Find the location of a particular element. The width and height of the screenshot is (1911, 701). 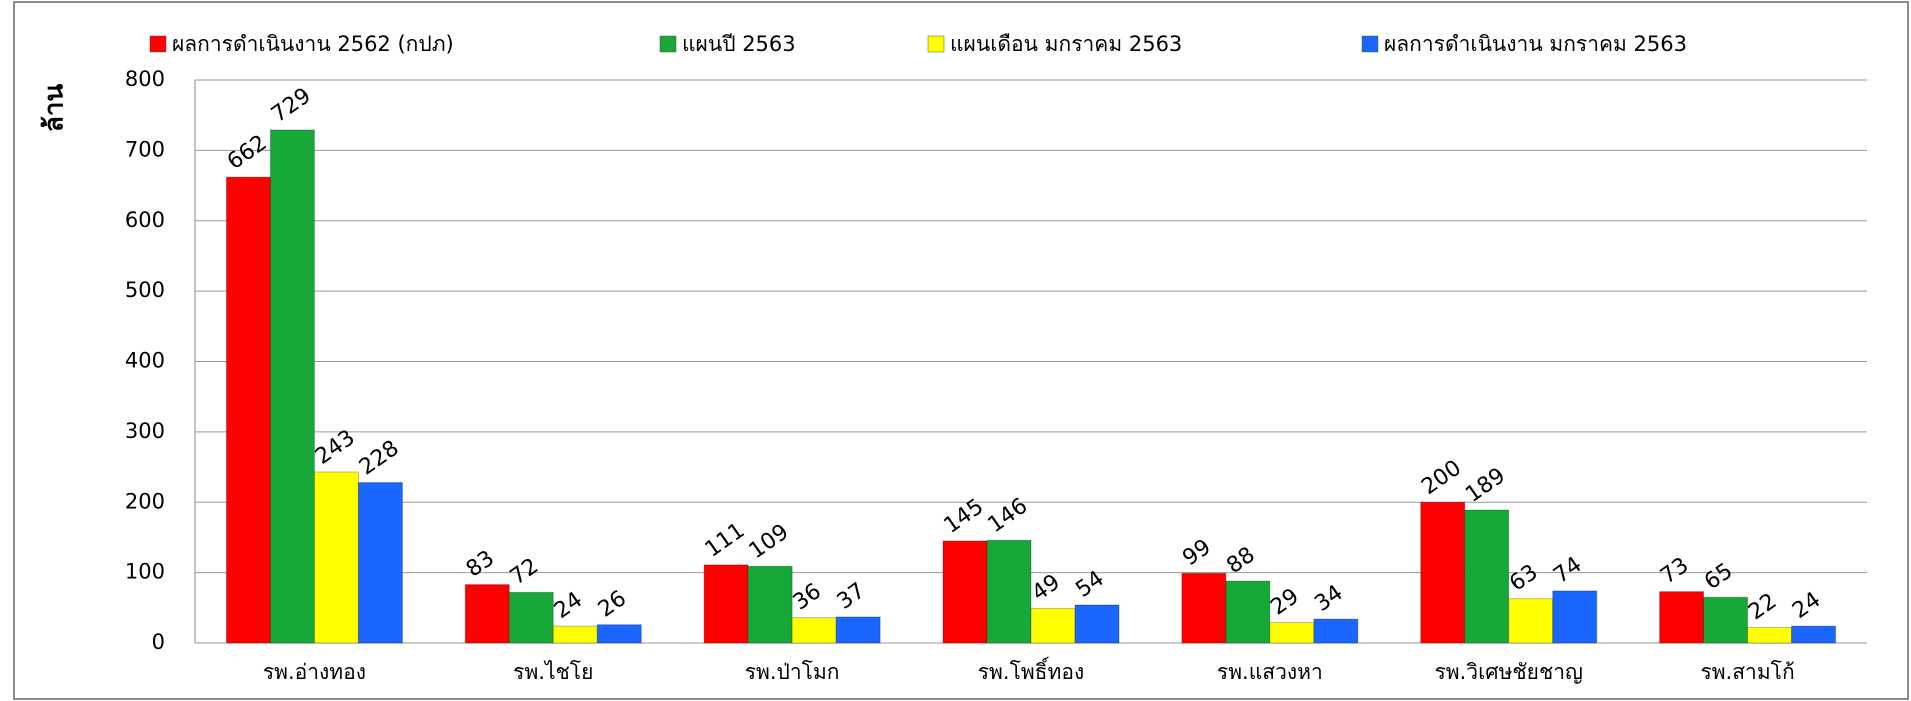

data-label: 74 is located at coordinates (1567, 570).